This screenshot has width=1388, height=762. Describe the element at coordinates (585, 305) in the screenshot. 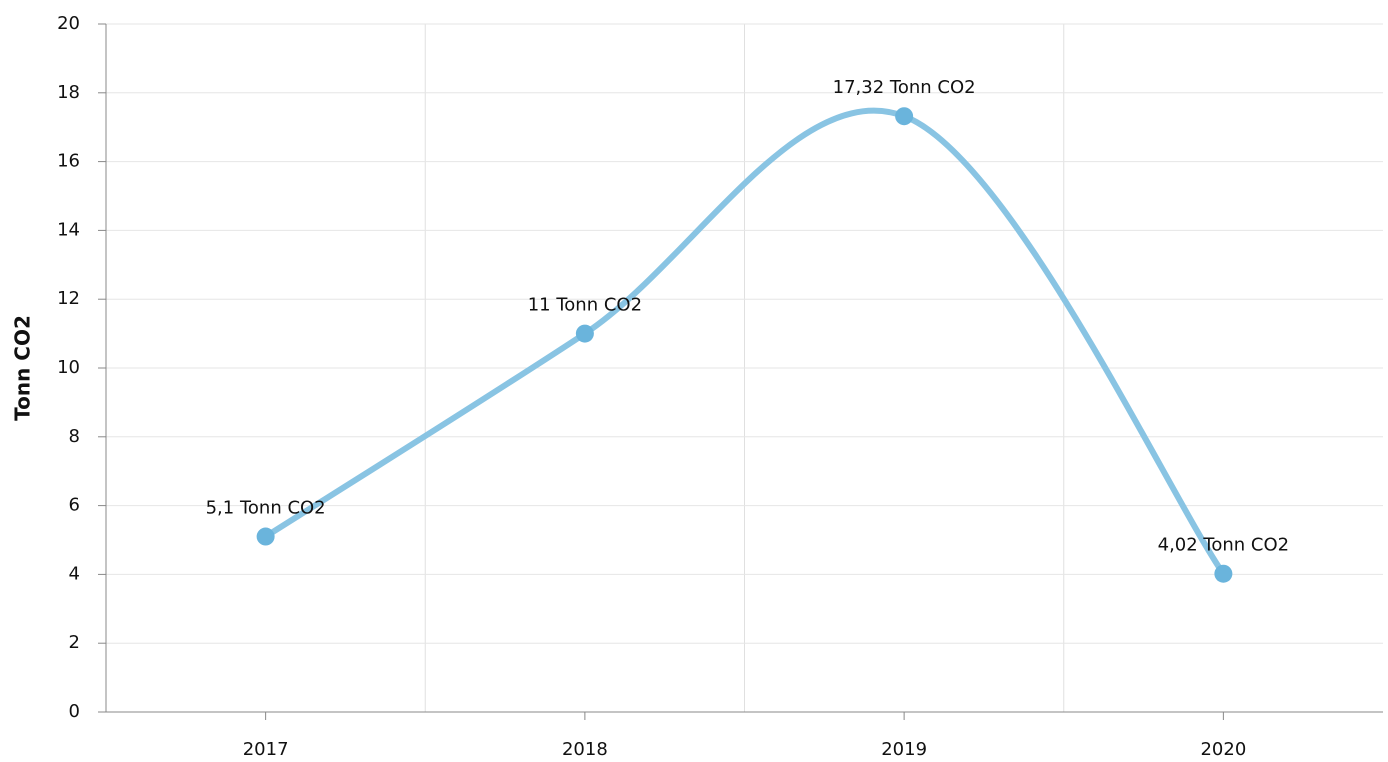

I see `value-label: 11 Tonn CO2` at that location.